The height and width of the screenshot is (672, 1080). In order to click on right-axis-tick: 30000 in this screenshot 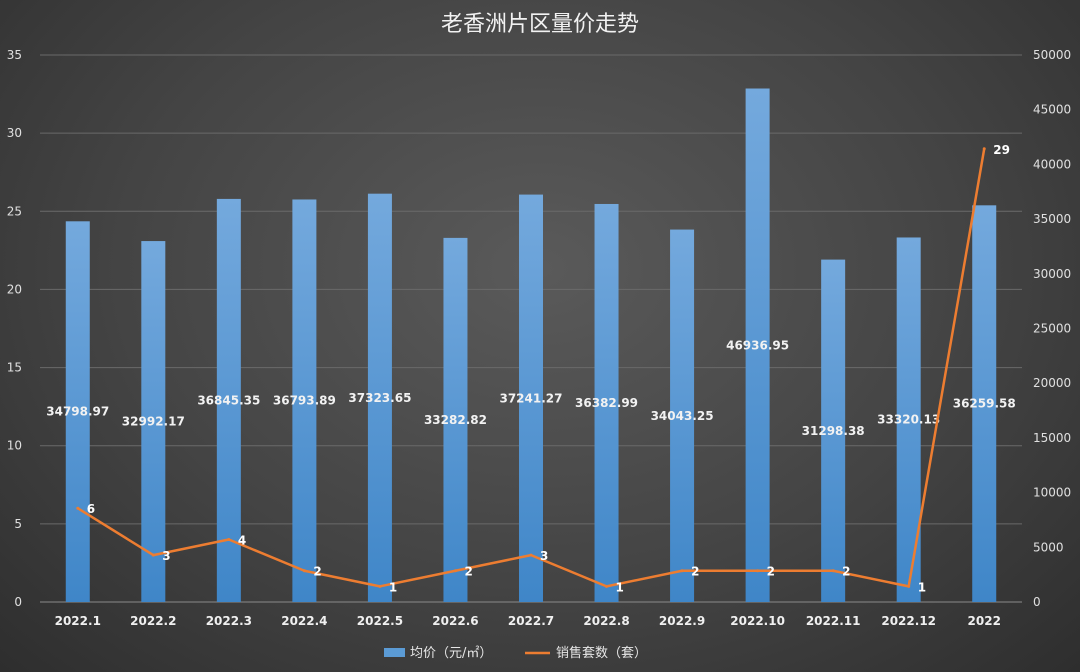, I will do `click(1052, 274)`.